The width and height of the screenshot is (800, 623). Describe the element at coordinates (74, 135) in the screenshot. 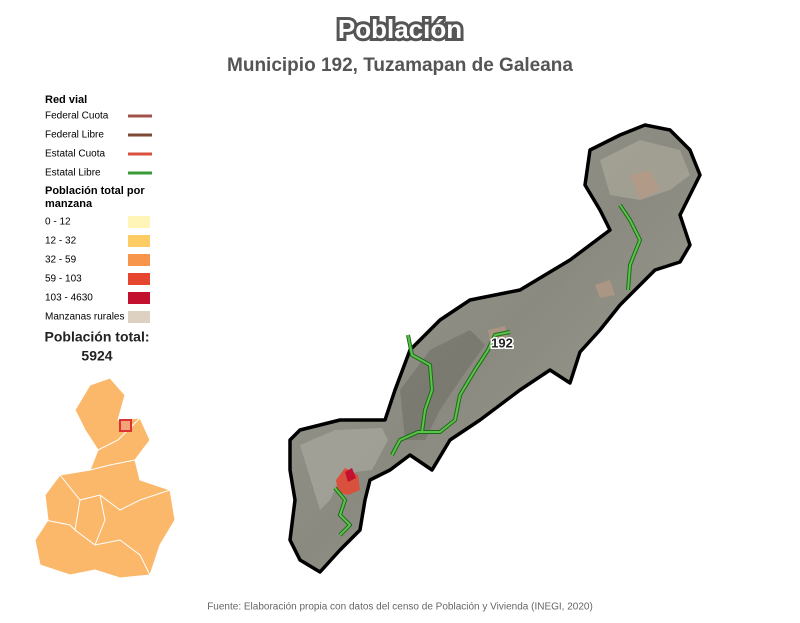

I see `legend-label: Federal Libre` at that location.